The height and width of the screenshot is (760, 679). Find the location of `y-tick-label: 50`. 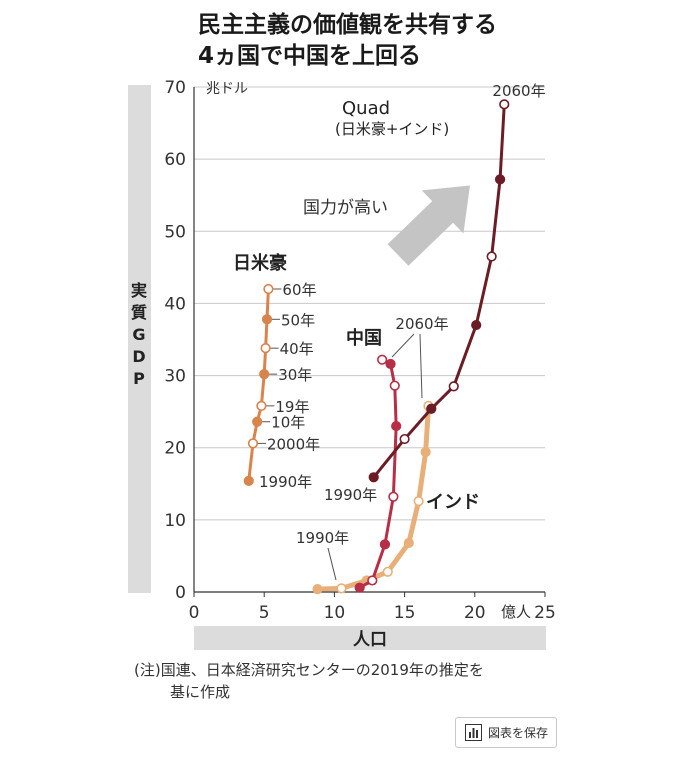

y-tick-label: 50 is located at coordinates (175, 232).